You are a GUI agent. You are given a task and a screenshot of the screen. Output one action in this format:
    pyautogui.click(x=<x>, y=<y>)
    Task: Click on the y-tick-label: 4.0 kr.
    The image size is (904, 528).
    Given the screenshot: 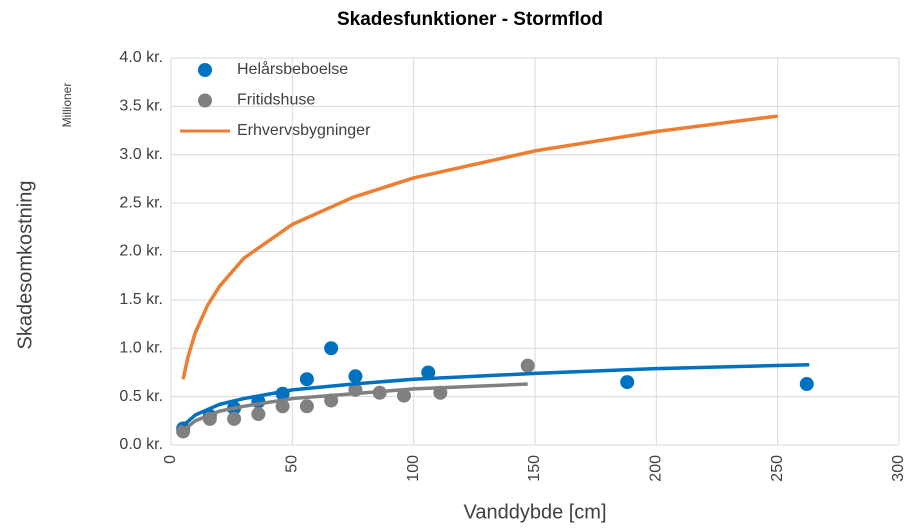 What is the action you would take?
    pyautogui.click(x=141, y=57)
    